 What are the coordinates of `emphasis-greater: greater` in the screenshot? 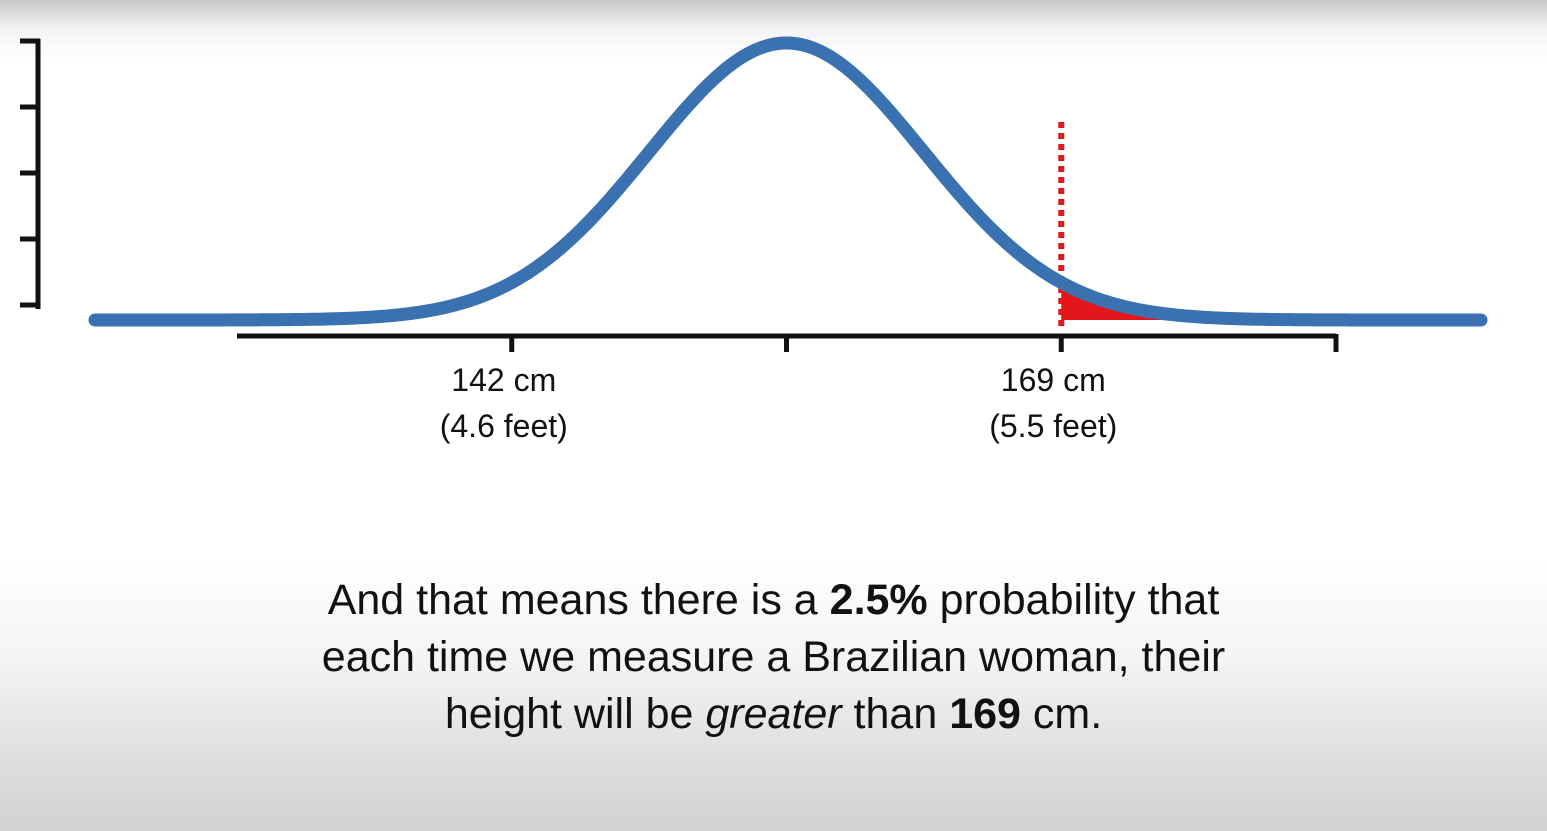 It's located at (773, 714).